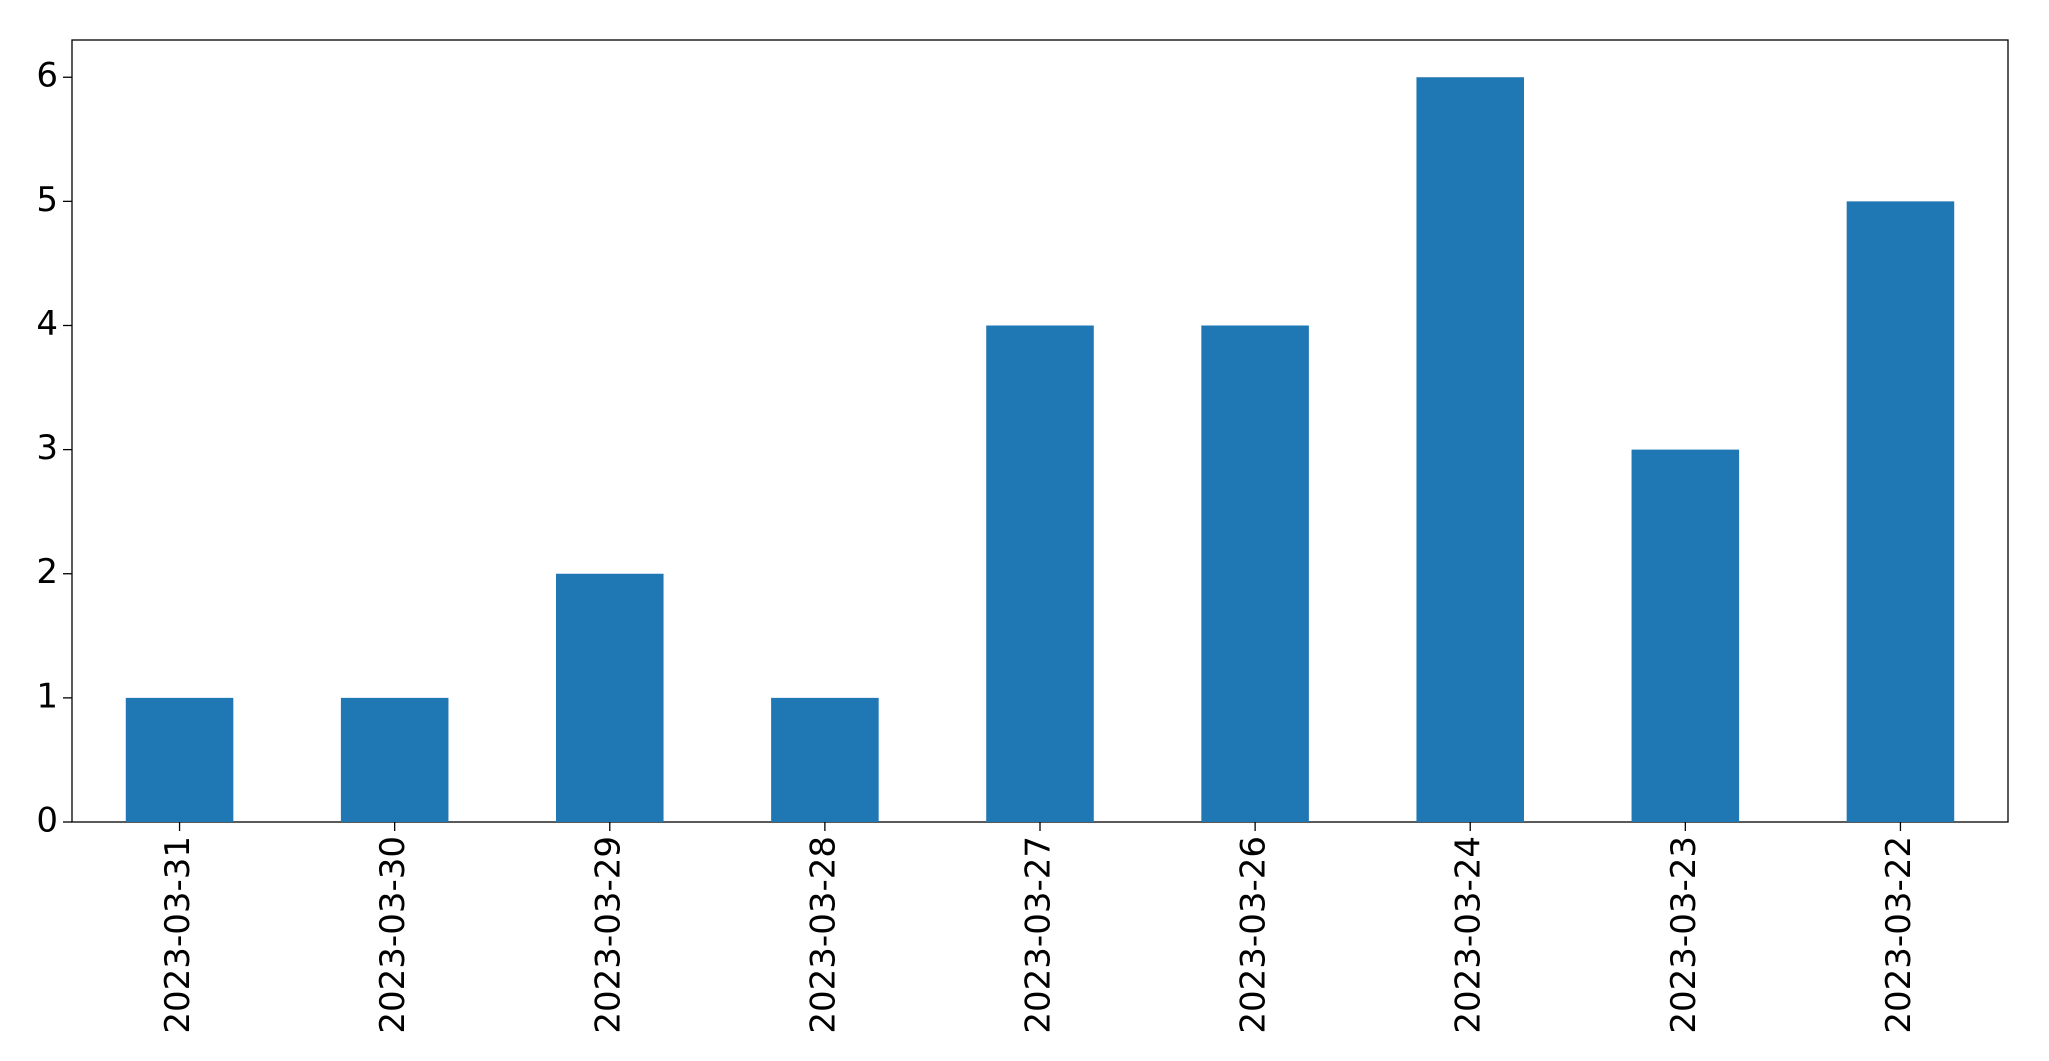 This screenshot has width=2049, height=1061. Describe the element at coordinates (47, 324) in the screenshot. I see `y-tick-label: 4` at that location.